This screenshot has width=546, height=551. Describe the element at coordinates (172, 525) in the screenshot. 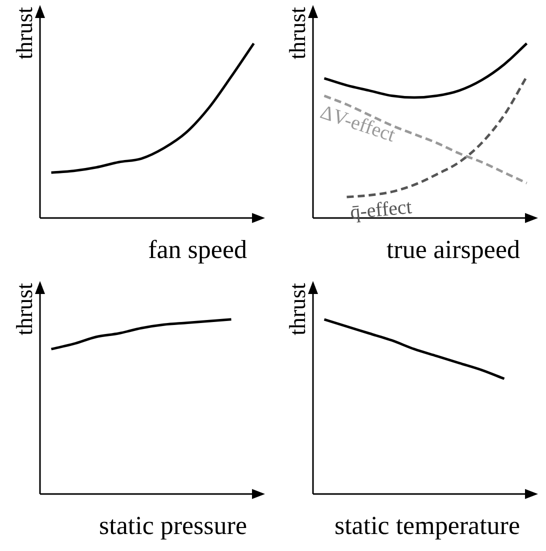

I see `x-axis-title: static pressure` at that location.